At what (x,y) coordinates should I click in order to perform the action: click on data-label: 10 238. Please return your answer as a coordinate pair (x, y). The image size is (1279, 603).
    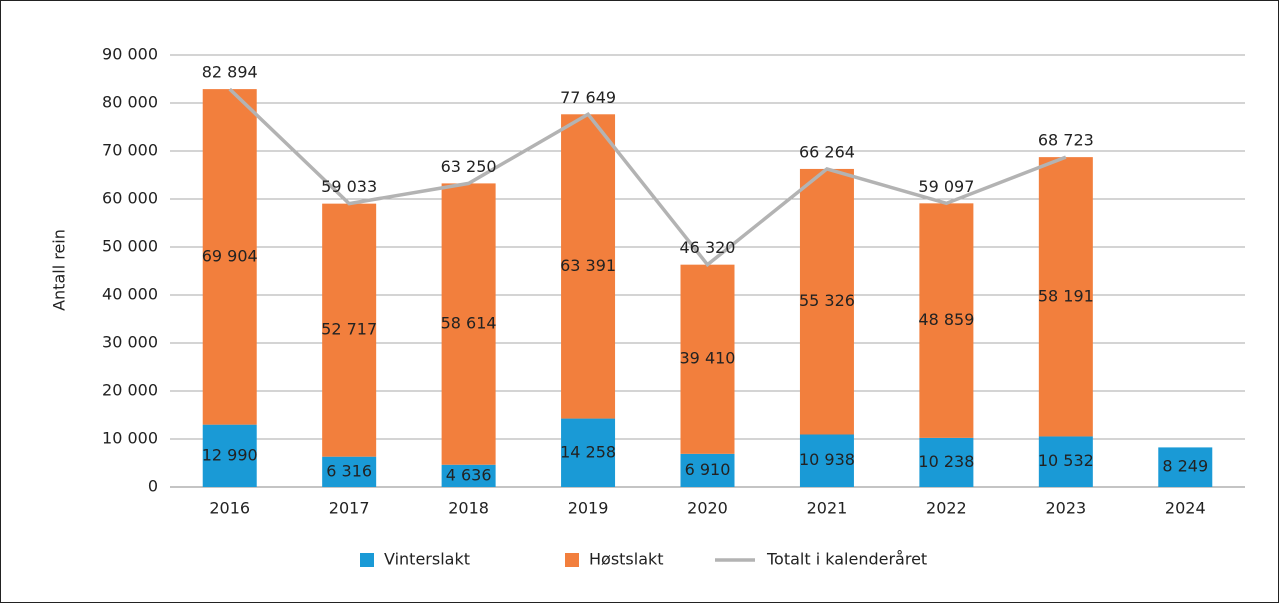
    Looking at the image, I should click on (946, 461).